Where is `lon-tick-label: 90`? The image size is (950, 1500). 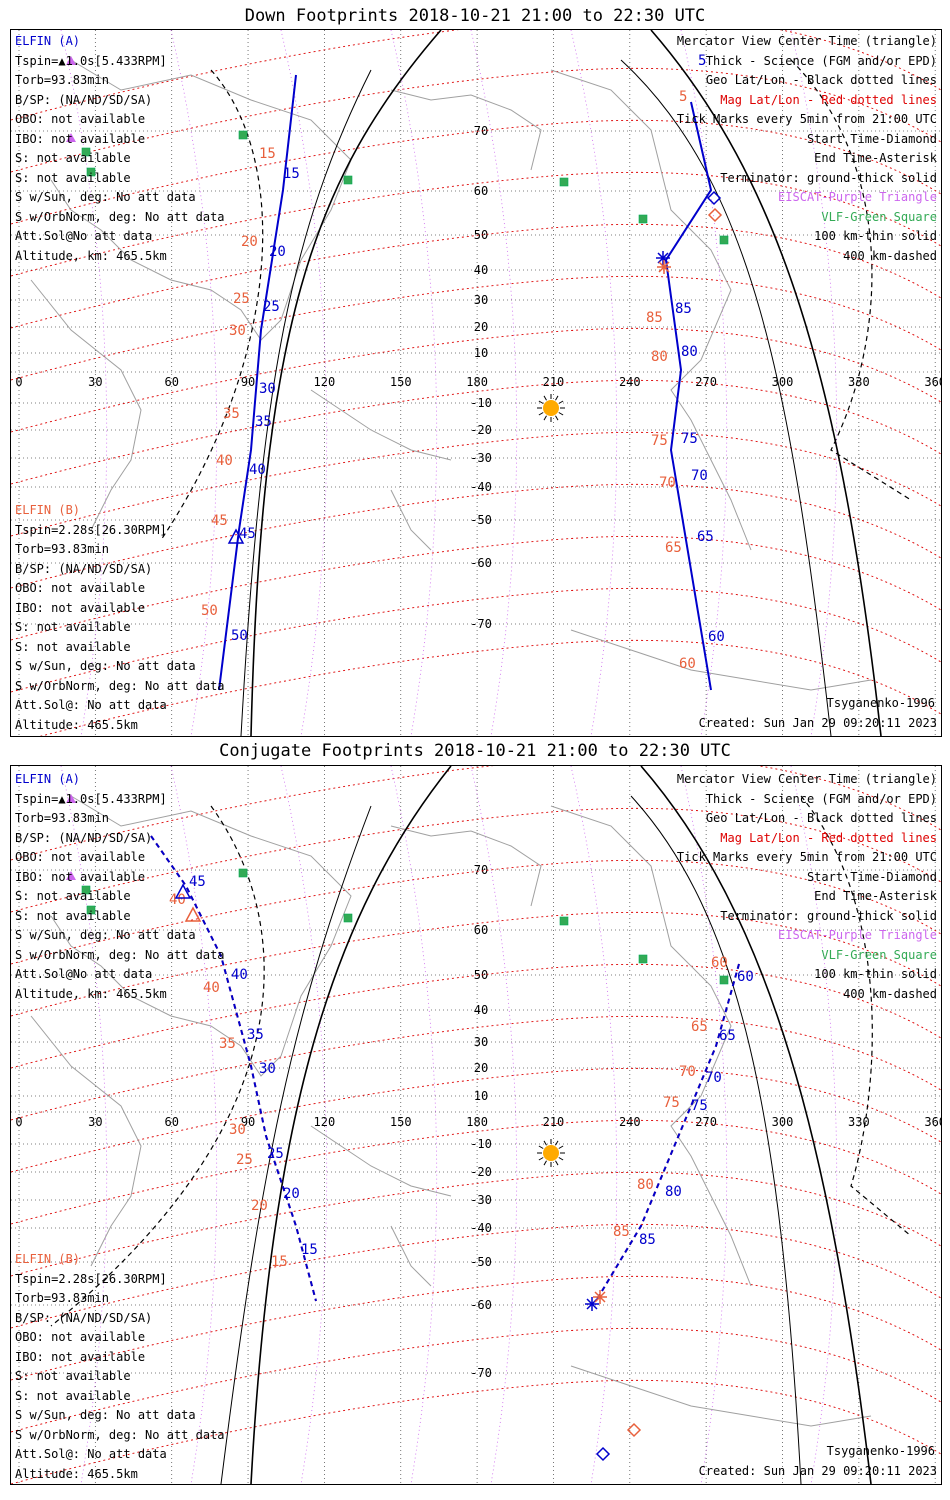 lon-tick-label: 90 is located at coordinates (248, 1122).